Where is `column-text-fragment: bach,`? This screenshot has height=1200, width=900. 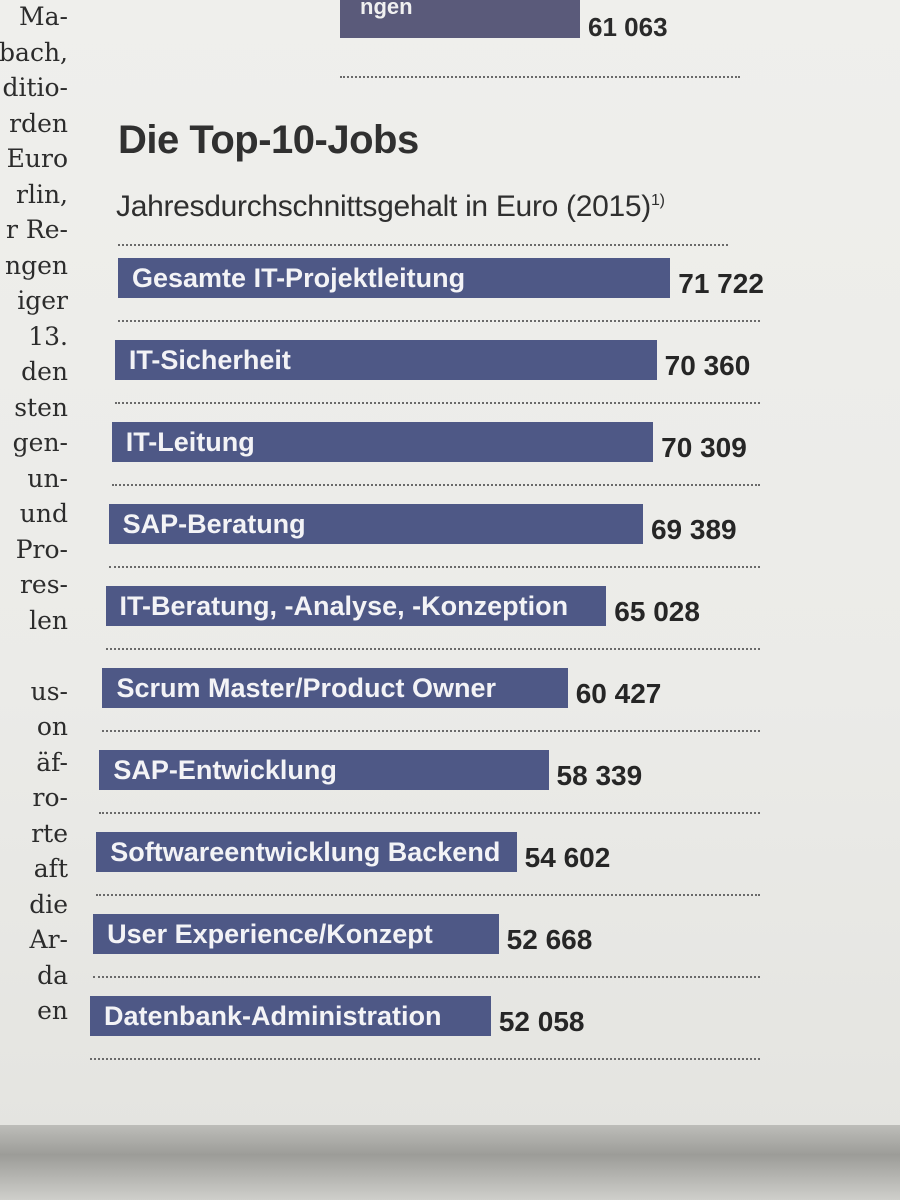 column-text-fragment: bach, is located at coordinates (34, 52).